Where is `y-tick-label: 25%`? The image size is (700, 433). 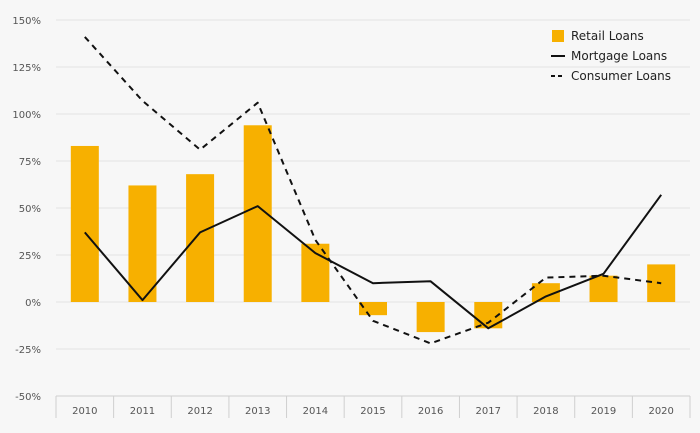
y-tick-label: 25% is located at coordinates (30, 256).